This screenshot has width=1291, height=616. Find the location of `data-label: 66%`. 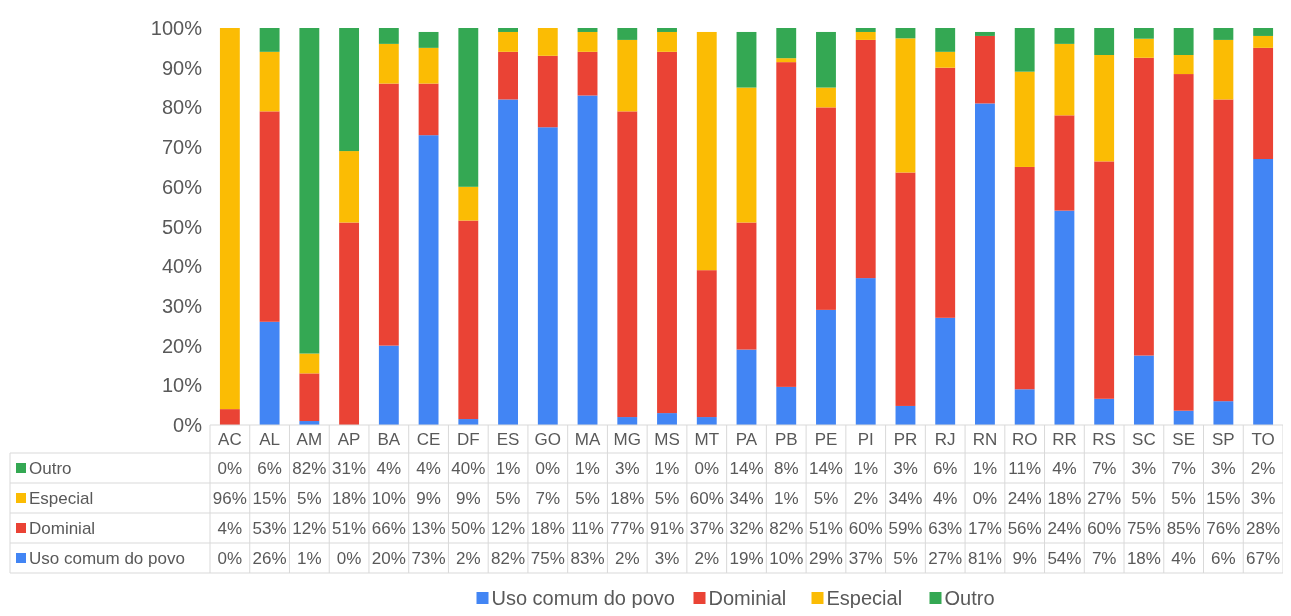

data-label: 66% is located at coordinates (388, 528).